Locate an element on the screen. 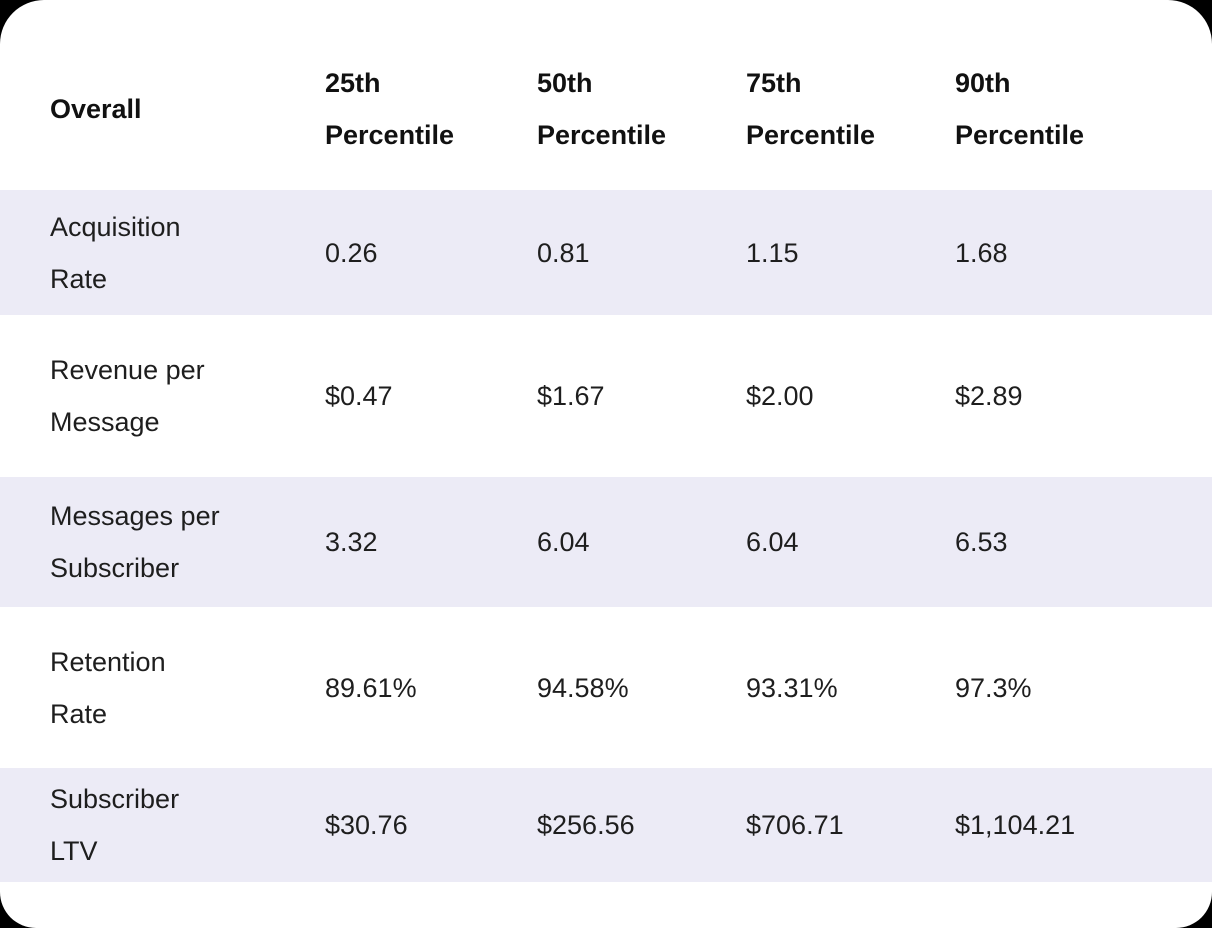  row-label: Subscriber LTV is located at coordinates (115, 825).